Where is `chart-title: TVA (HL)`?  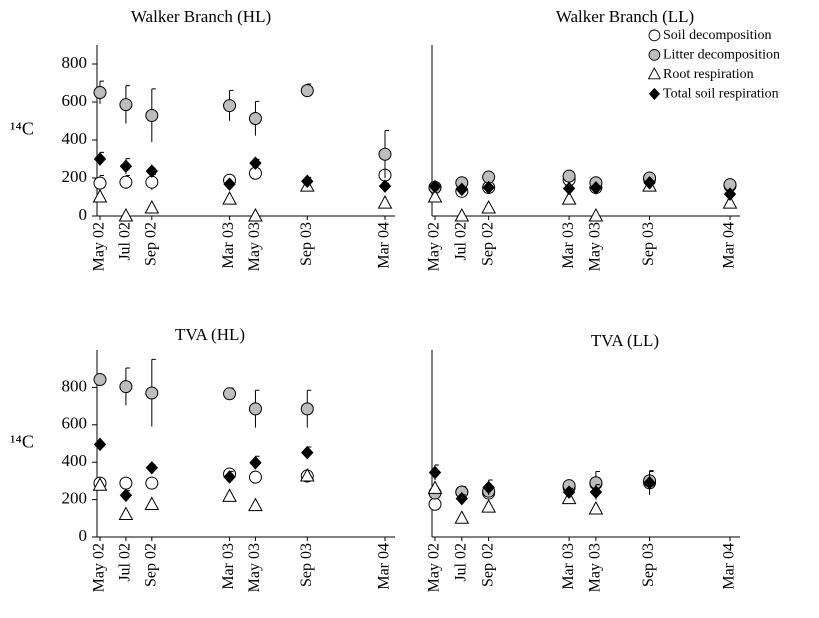
chart-title: TVA (HL) is located at coordinates (210, 334).